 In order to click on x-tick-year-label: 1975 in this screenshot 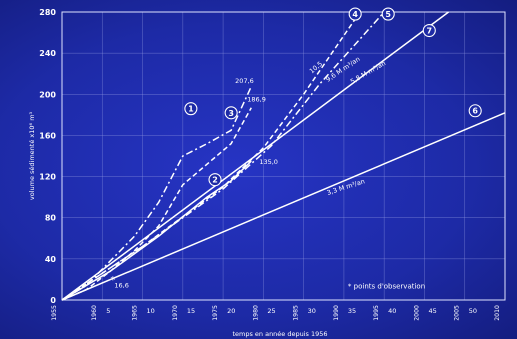, I will do `click(215, 313)`.